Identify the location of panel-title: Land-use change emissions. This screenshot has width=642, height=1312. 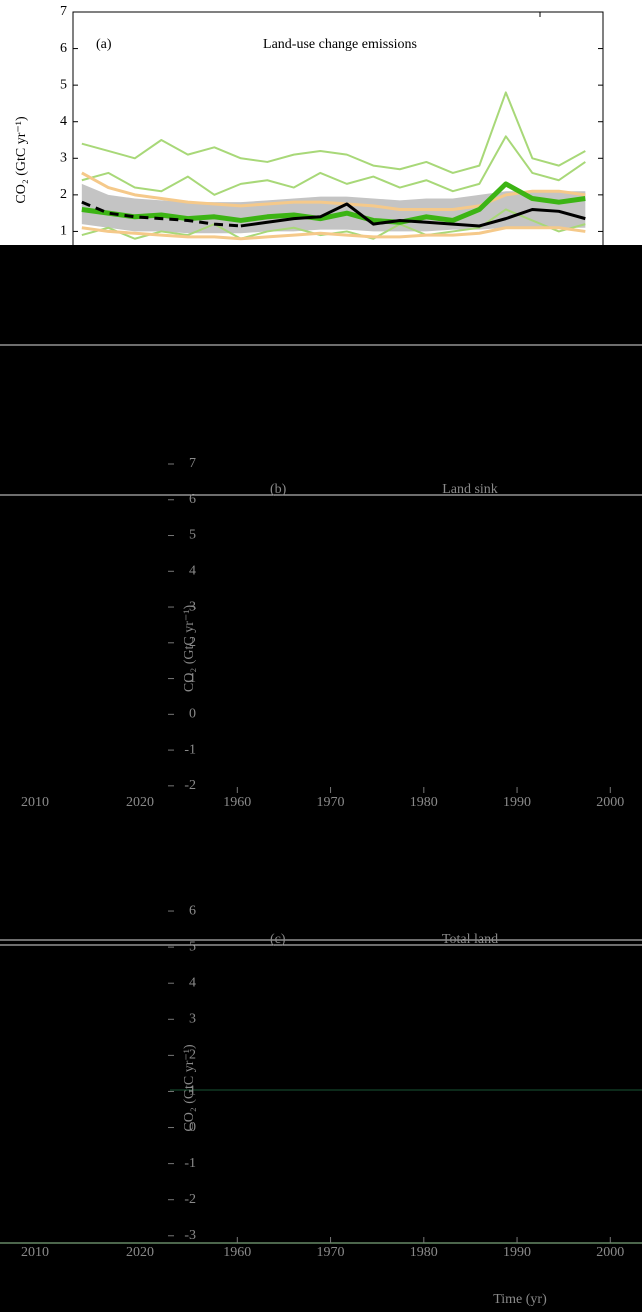
(340, 44).